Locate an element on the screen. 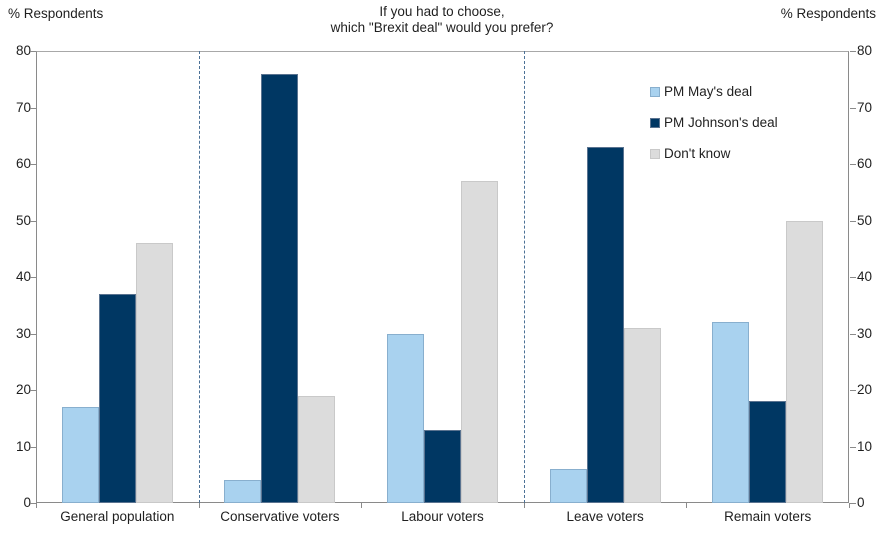 Image resolution: width=884 pixels, height=533 pixels. legend-label: Don't know is located at coordinates (697, 153).